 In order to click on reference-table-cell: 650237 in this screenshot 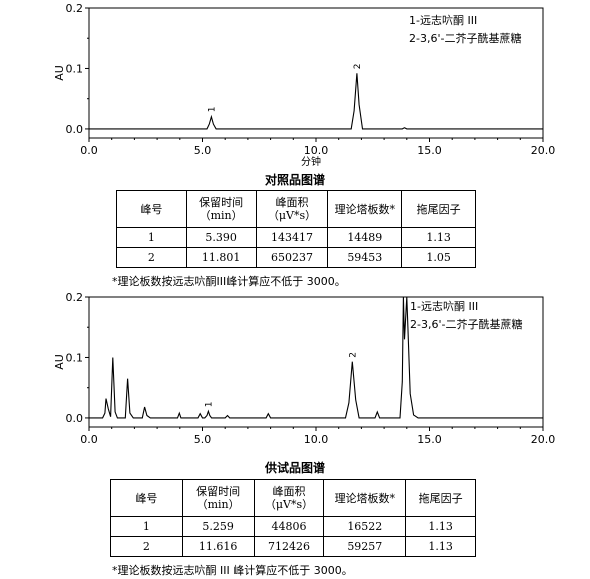, I will do `click(292, 257)`.